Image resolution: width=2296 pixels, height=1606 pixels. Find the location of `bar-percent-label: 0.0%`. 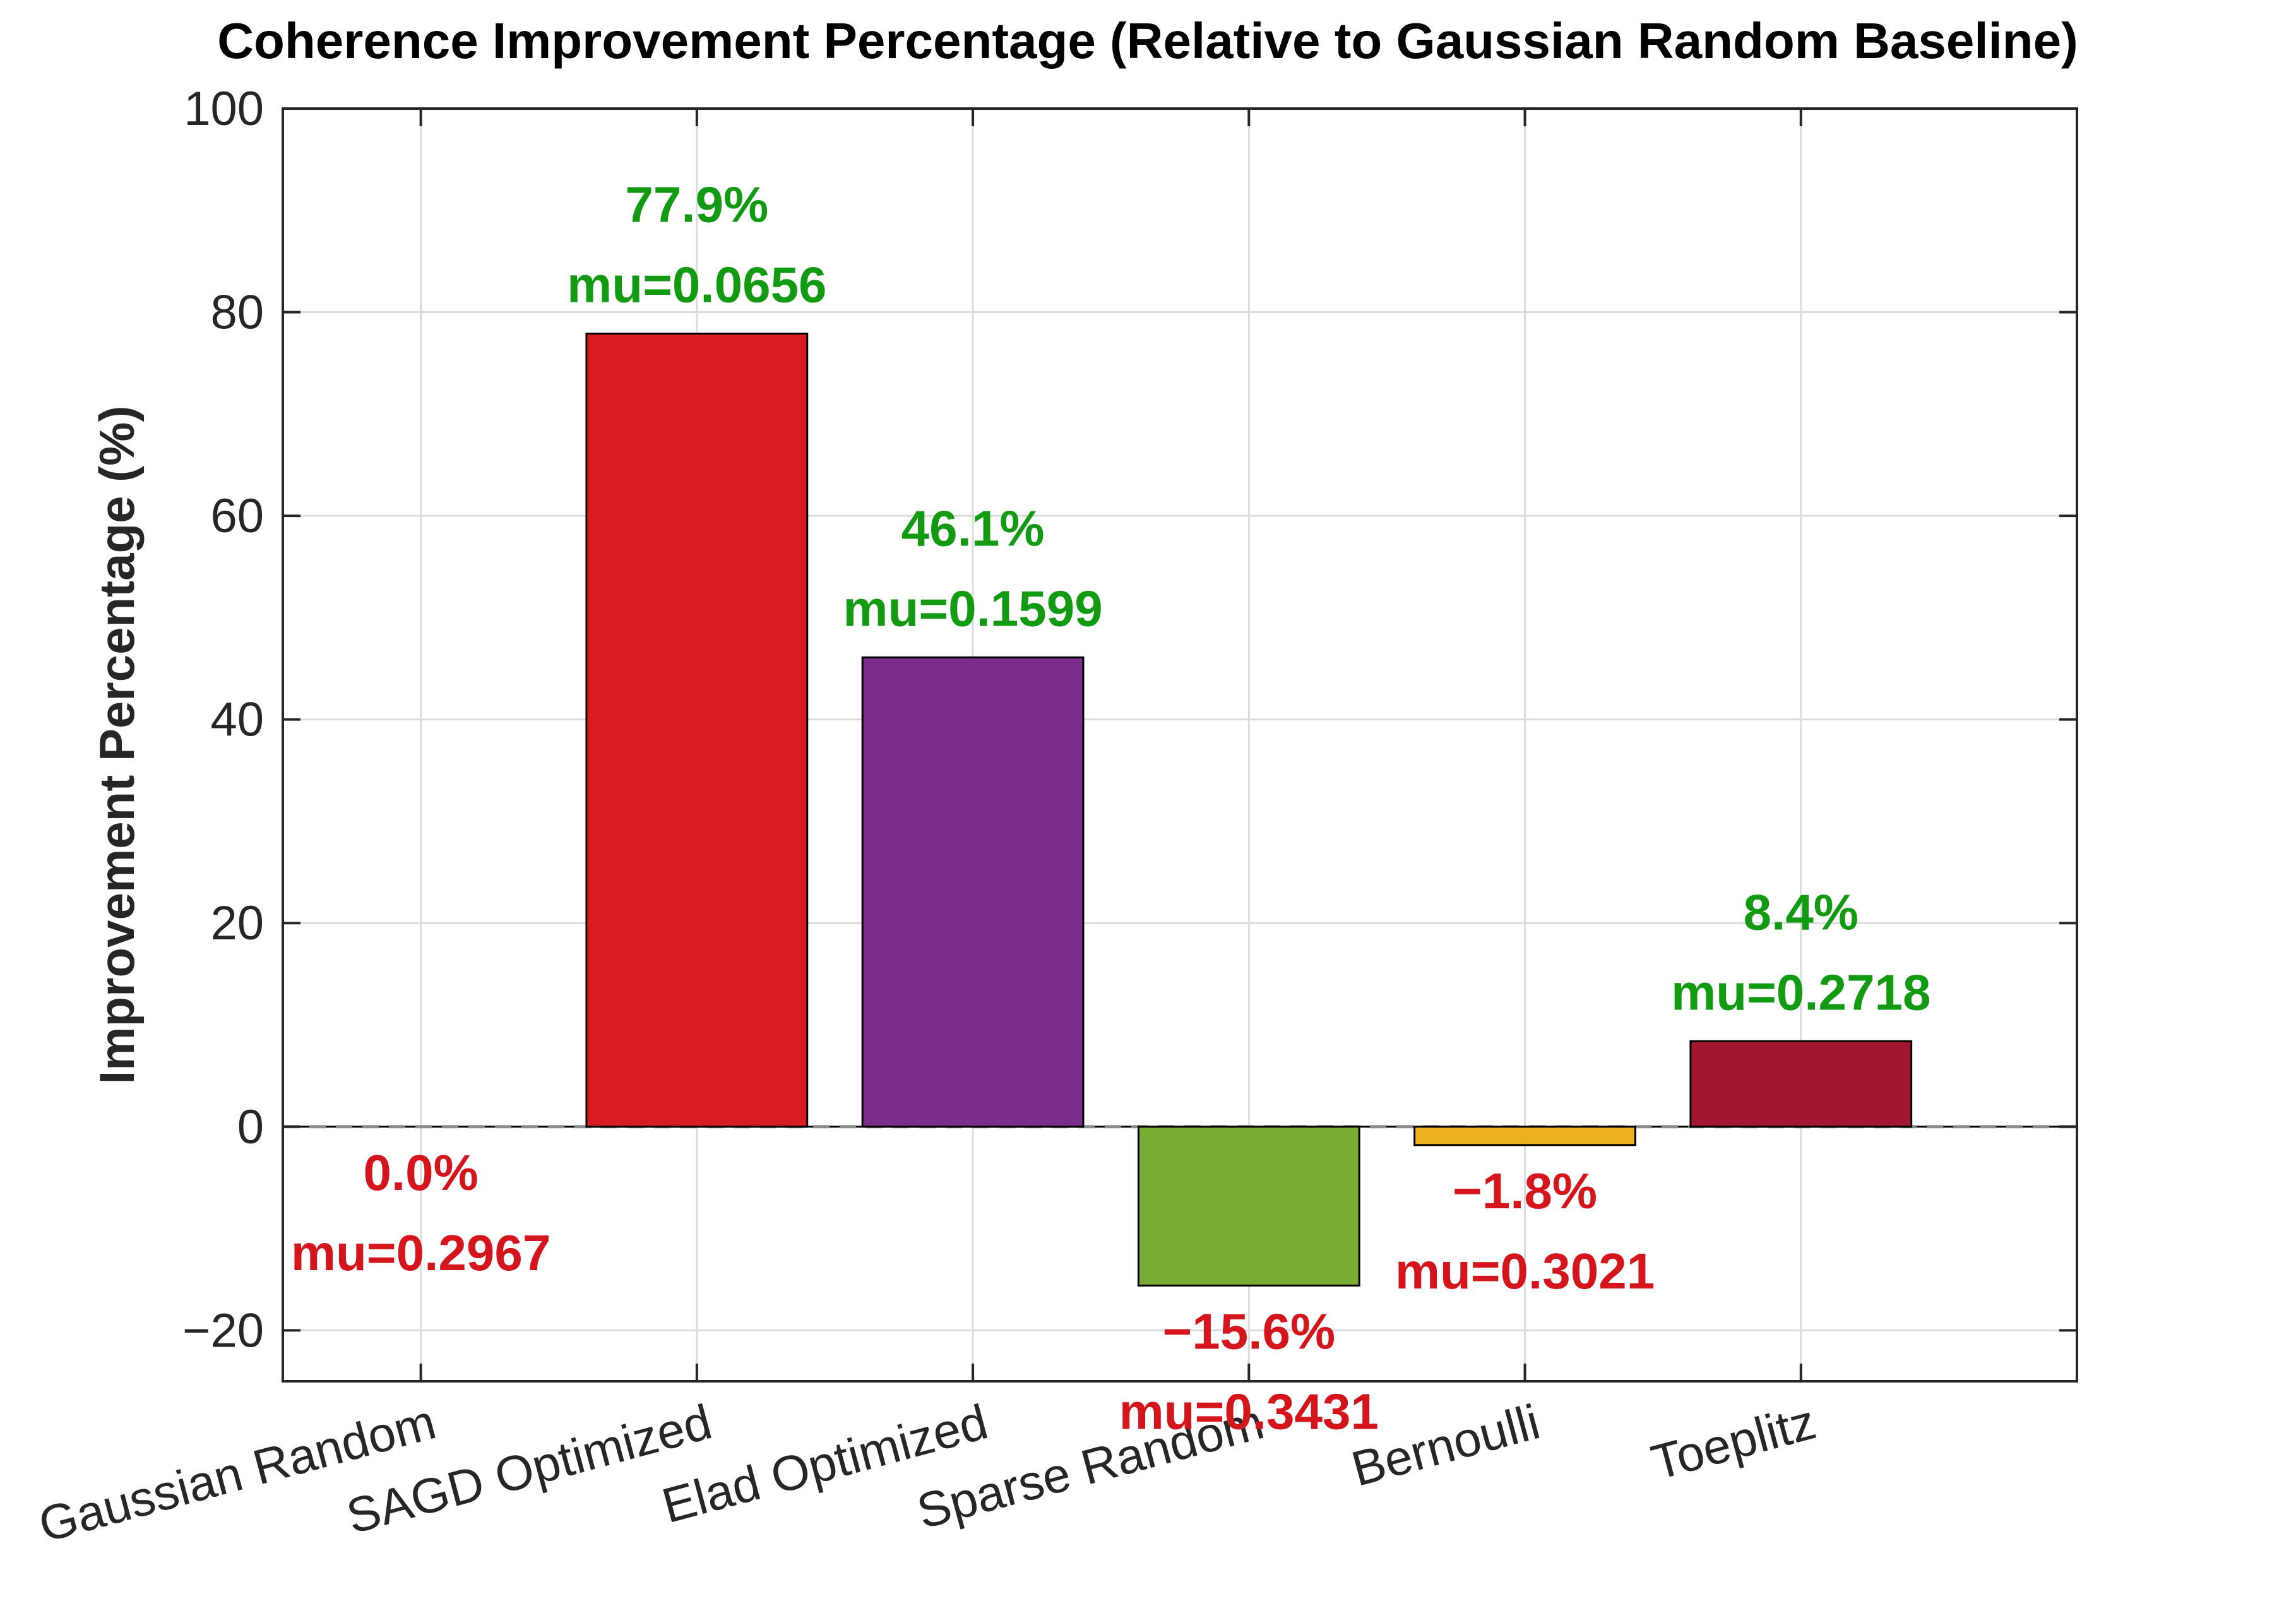

bar-percent-label: 0.0% is located at coordinates (420, 1173).